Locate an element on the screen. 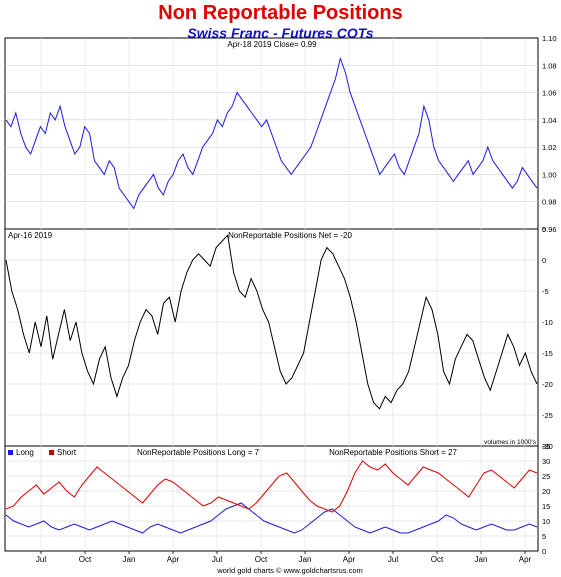  x-axis-labels: Jul Oct Jan Apr Jul Oct Jan Apr Jul Oct Jan Apr is located at coordinates (284, 557).